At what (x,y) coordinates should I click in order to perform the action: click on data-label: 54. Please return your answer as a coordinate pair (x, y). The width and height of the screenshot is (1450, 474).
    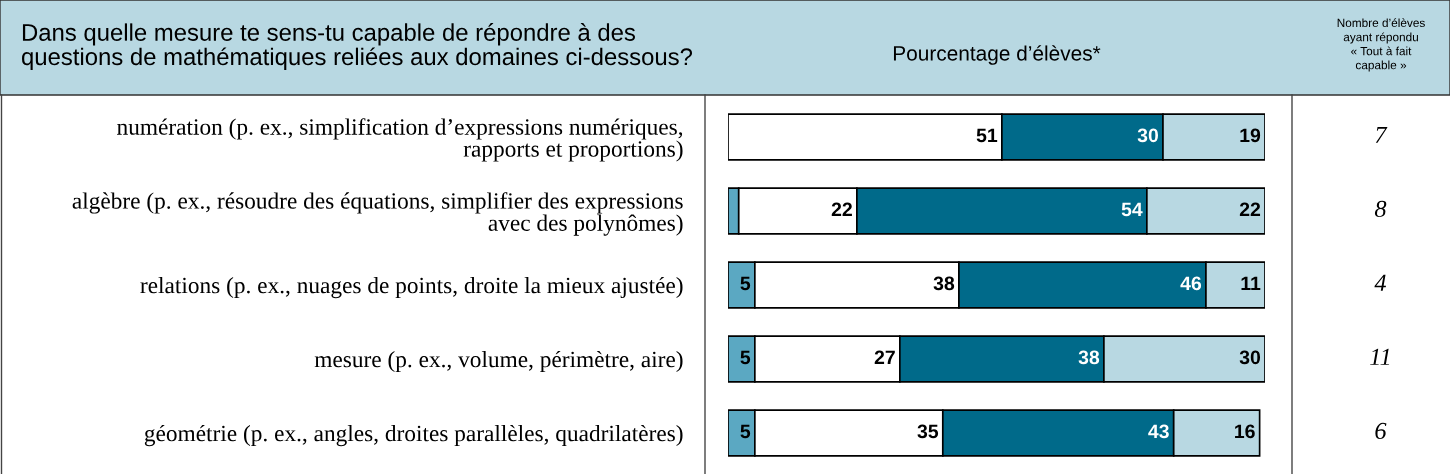
    Looking at the image, I should click on (1132, 209).